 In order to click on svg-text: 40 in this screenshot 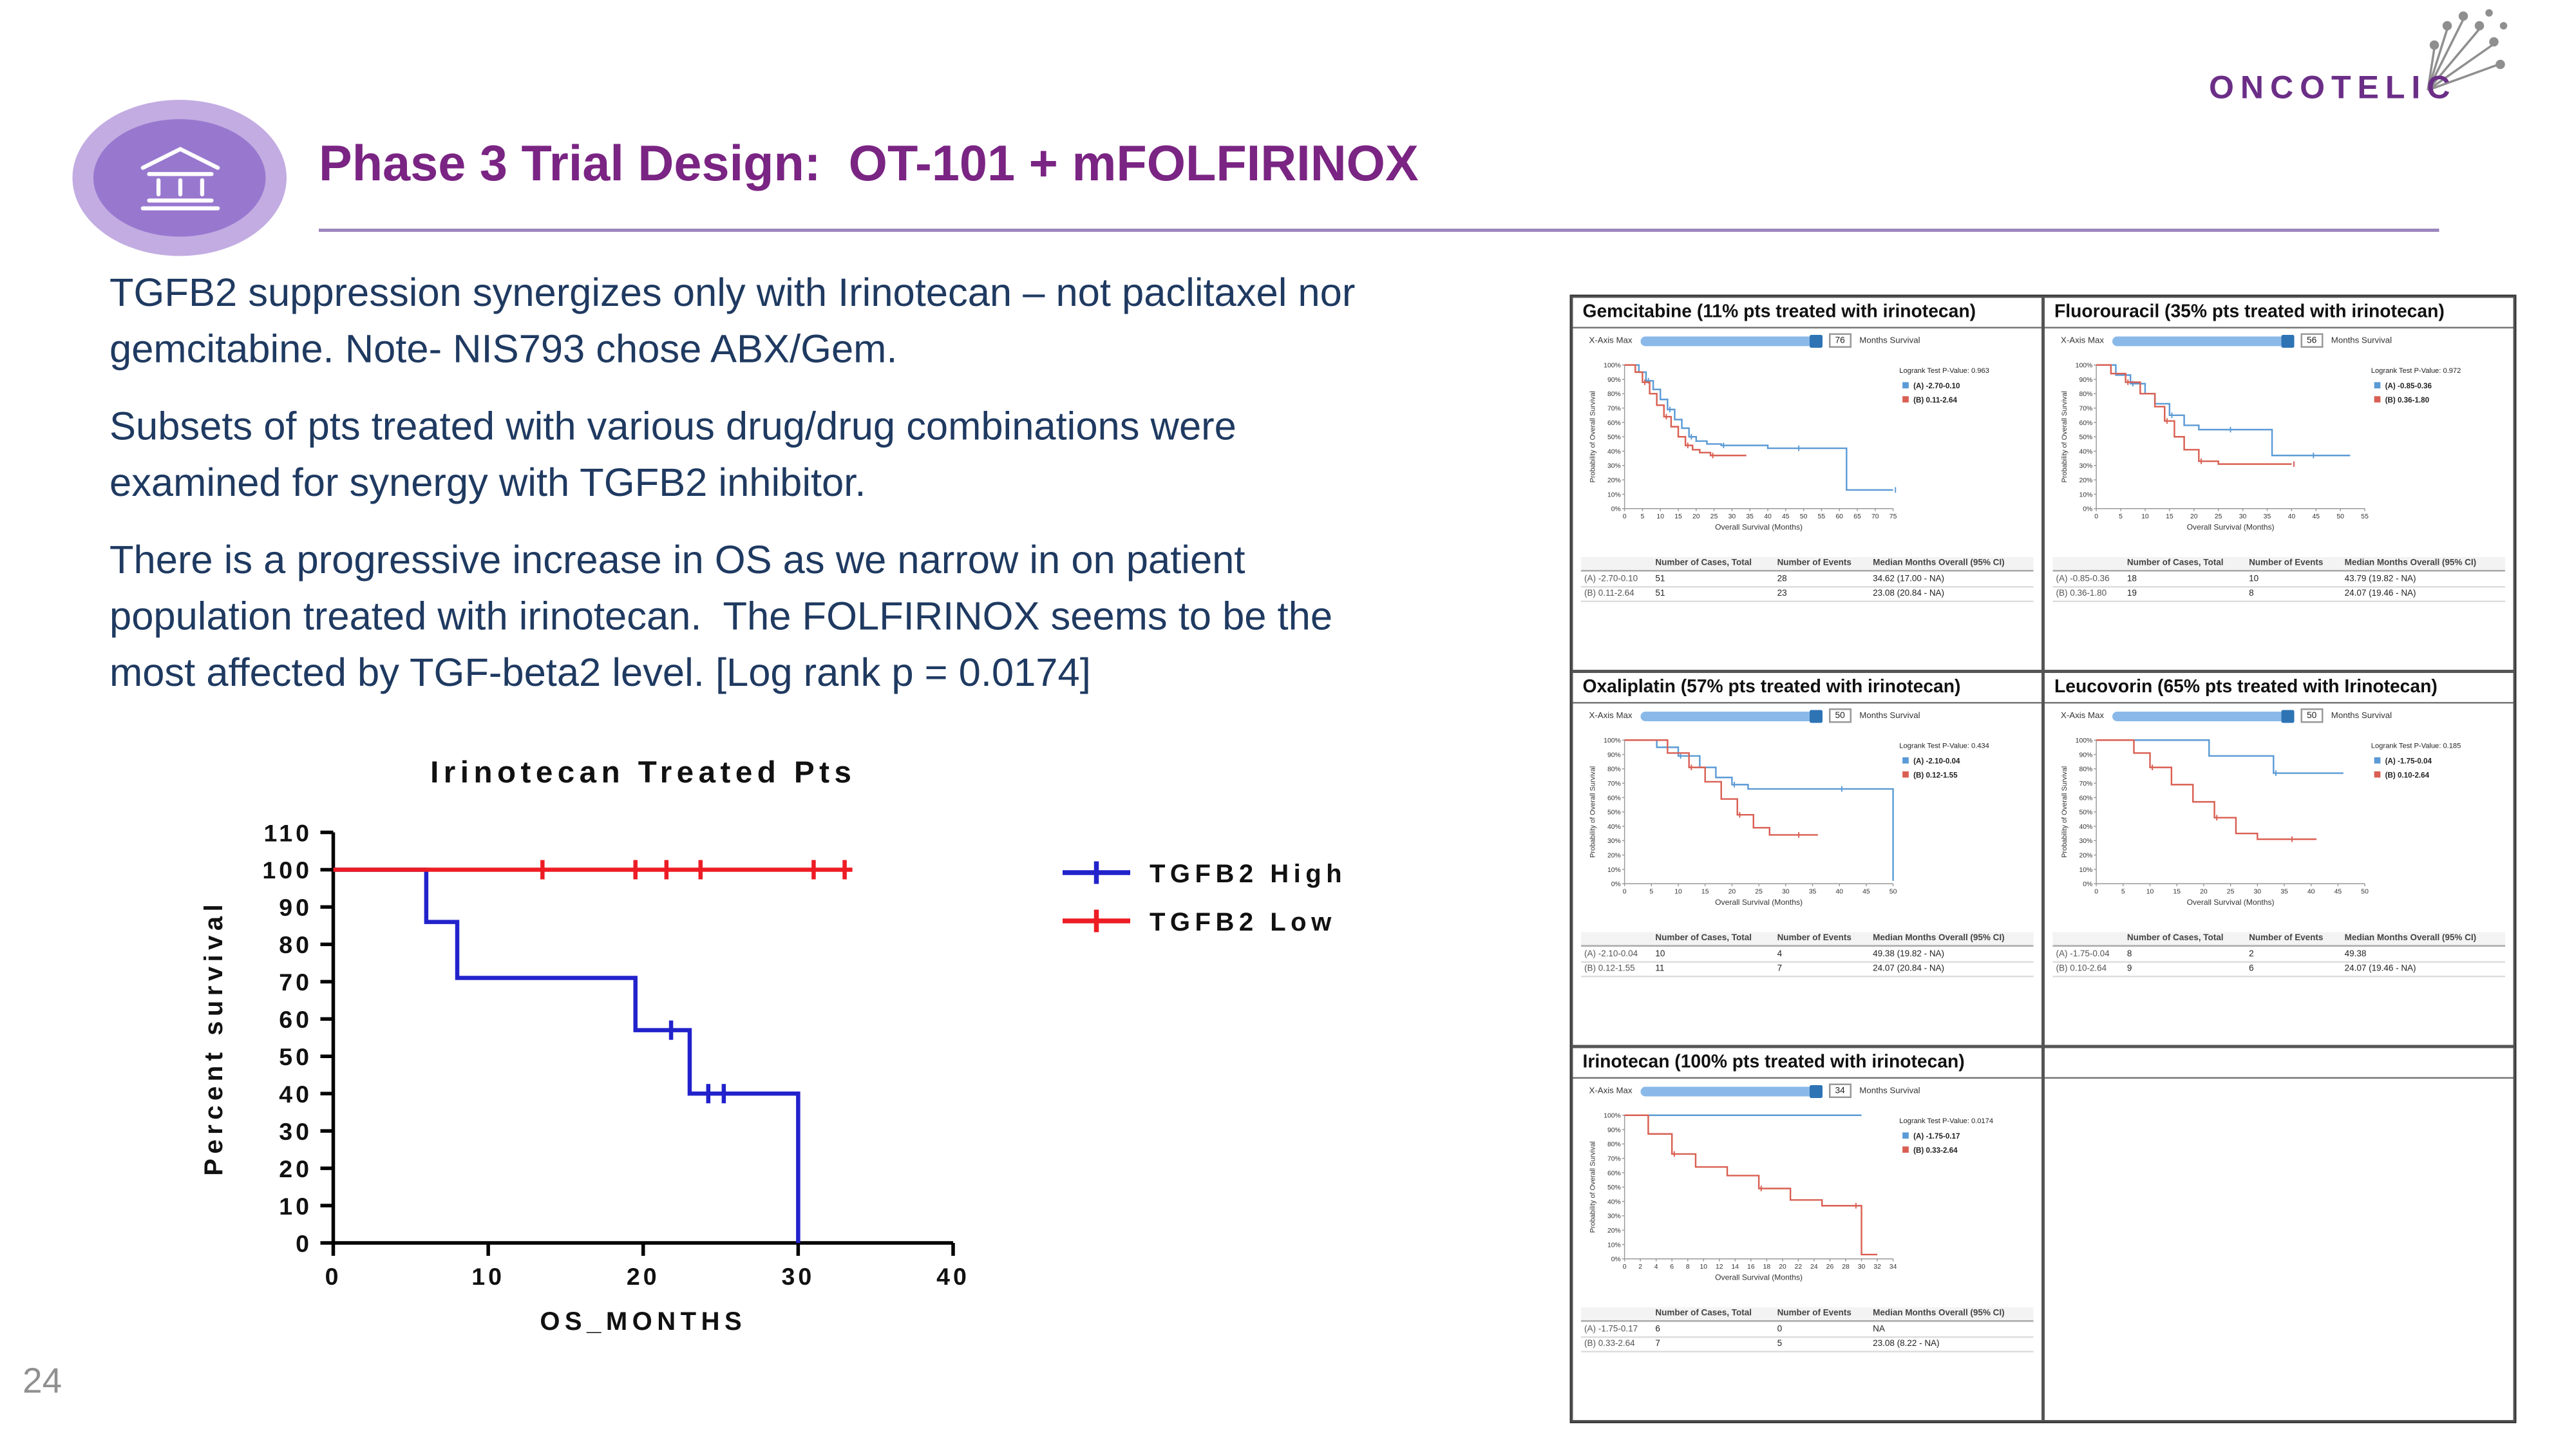, I will do `click(2311, 891)`.